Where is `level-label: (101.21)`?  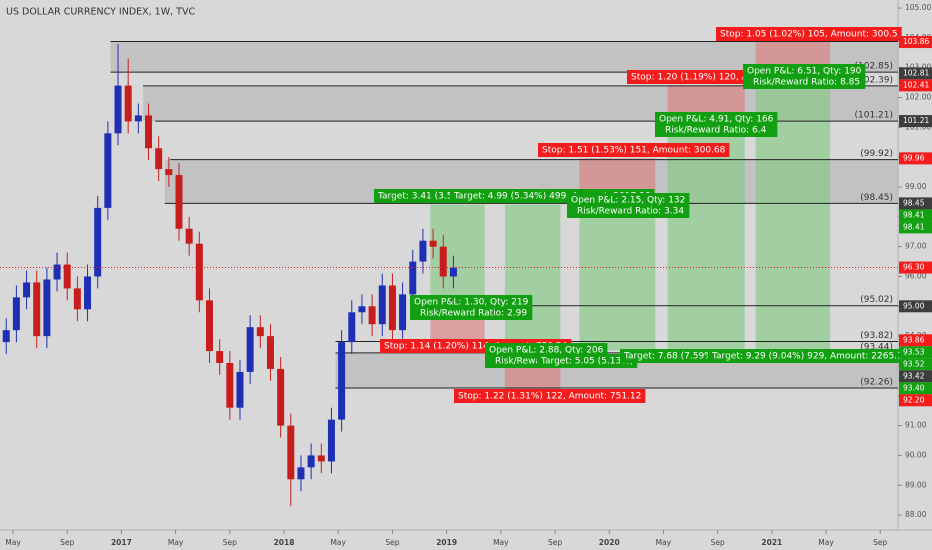 level-label: (101.21) is located at coordinates (873, 116).